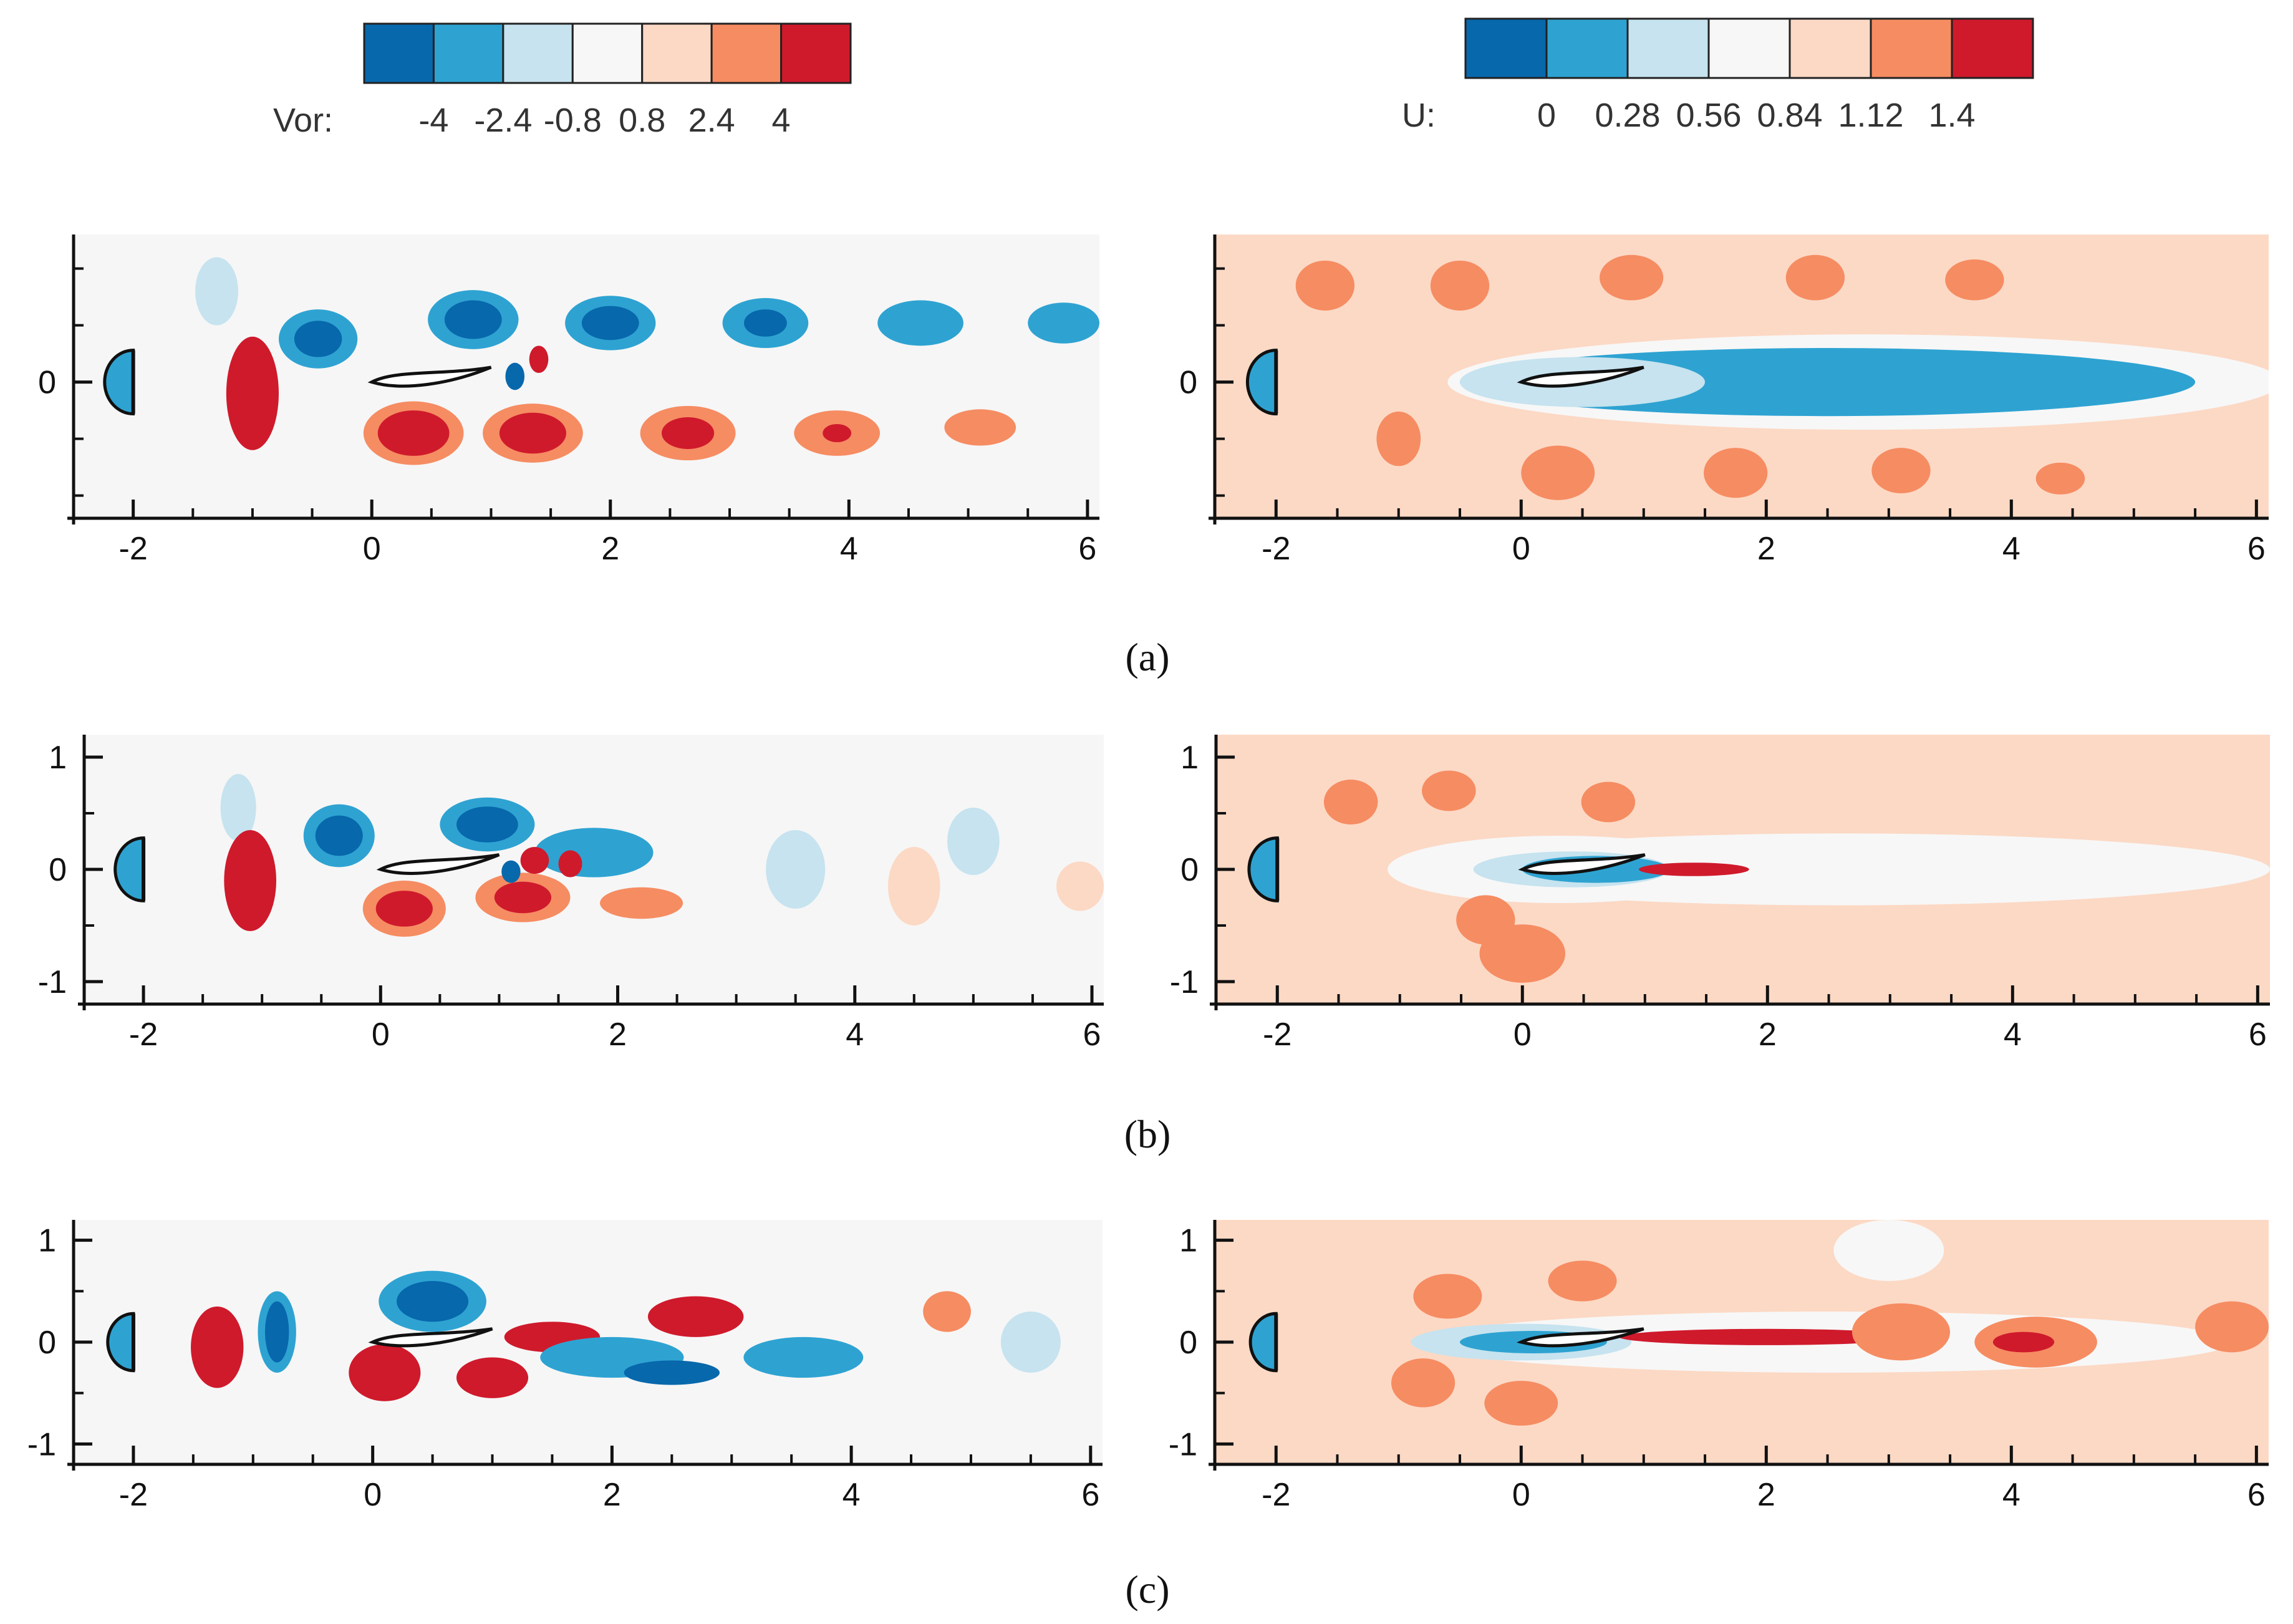 This screenshot has height=1624, width=2293. I want to click on panel-b-u: -2 0 2 4 6 -1 0 1, so click(1720, 894).